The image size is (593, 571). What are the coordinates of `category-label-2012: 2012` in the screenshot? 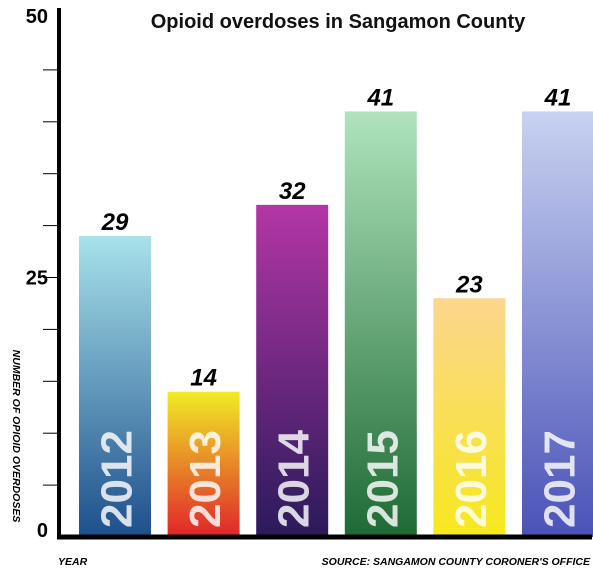 It's located at (117, 479).